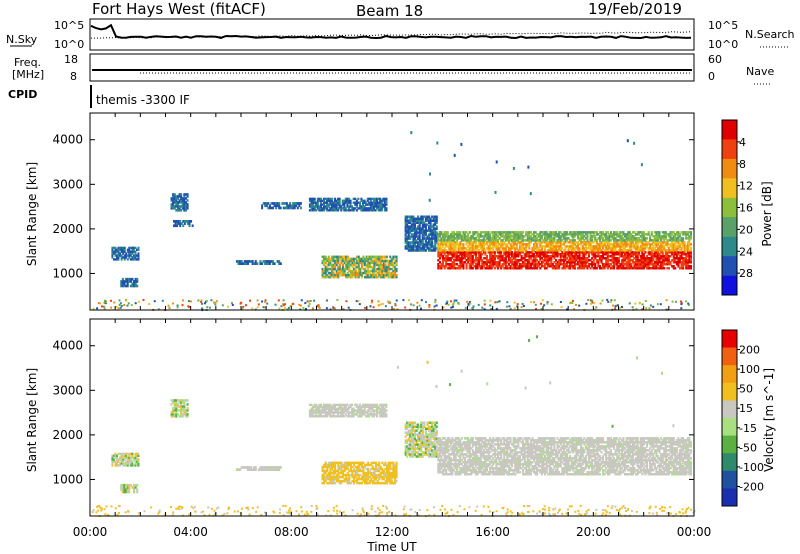 This screenshot has width=800, height=554. I want to click on nsearch-trace, so click(391, 35).